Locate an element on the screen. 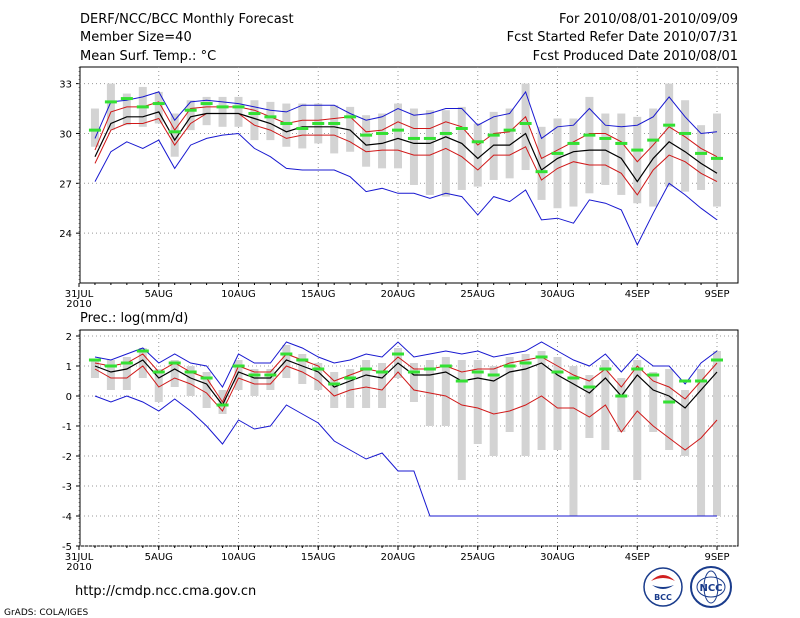 This screenshot has width=800, height=618. precip-ytick-label: -4 is located at coordinates (67, 517).